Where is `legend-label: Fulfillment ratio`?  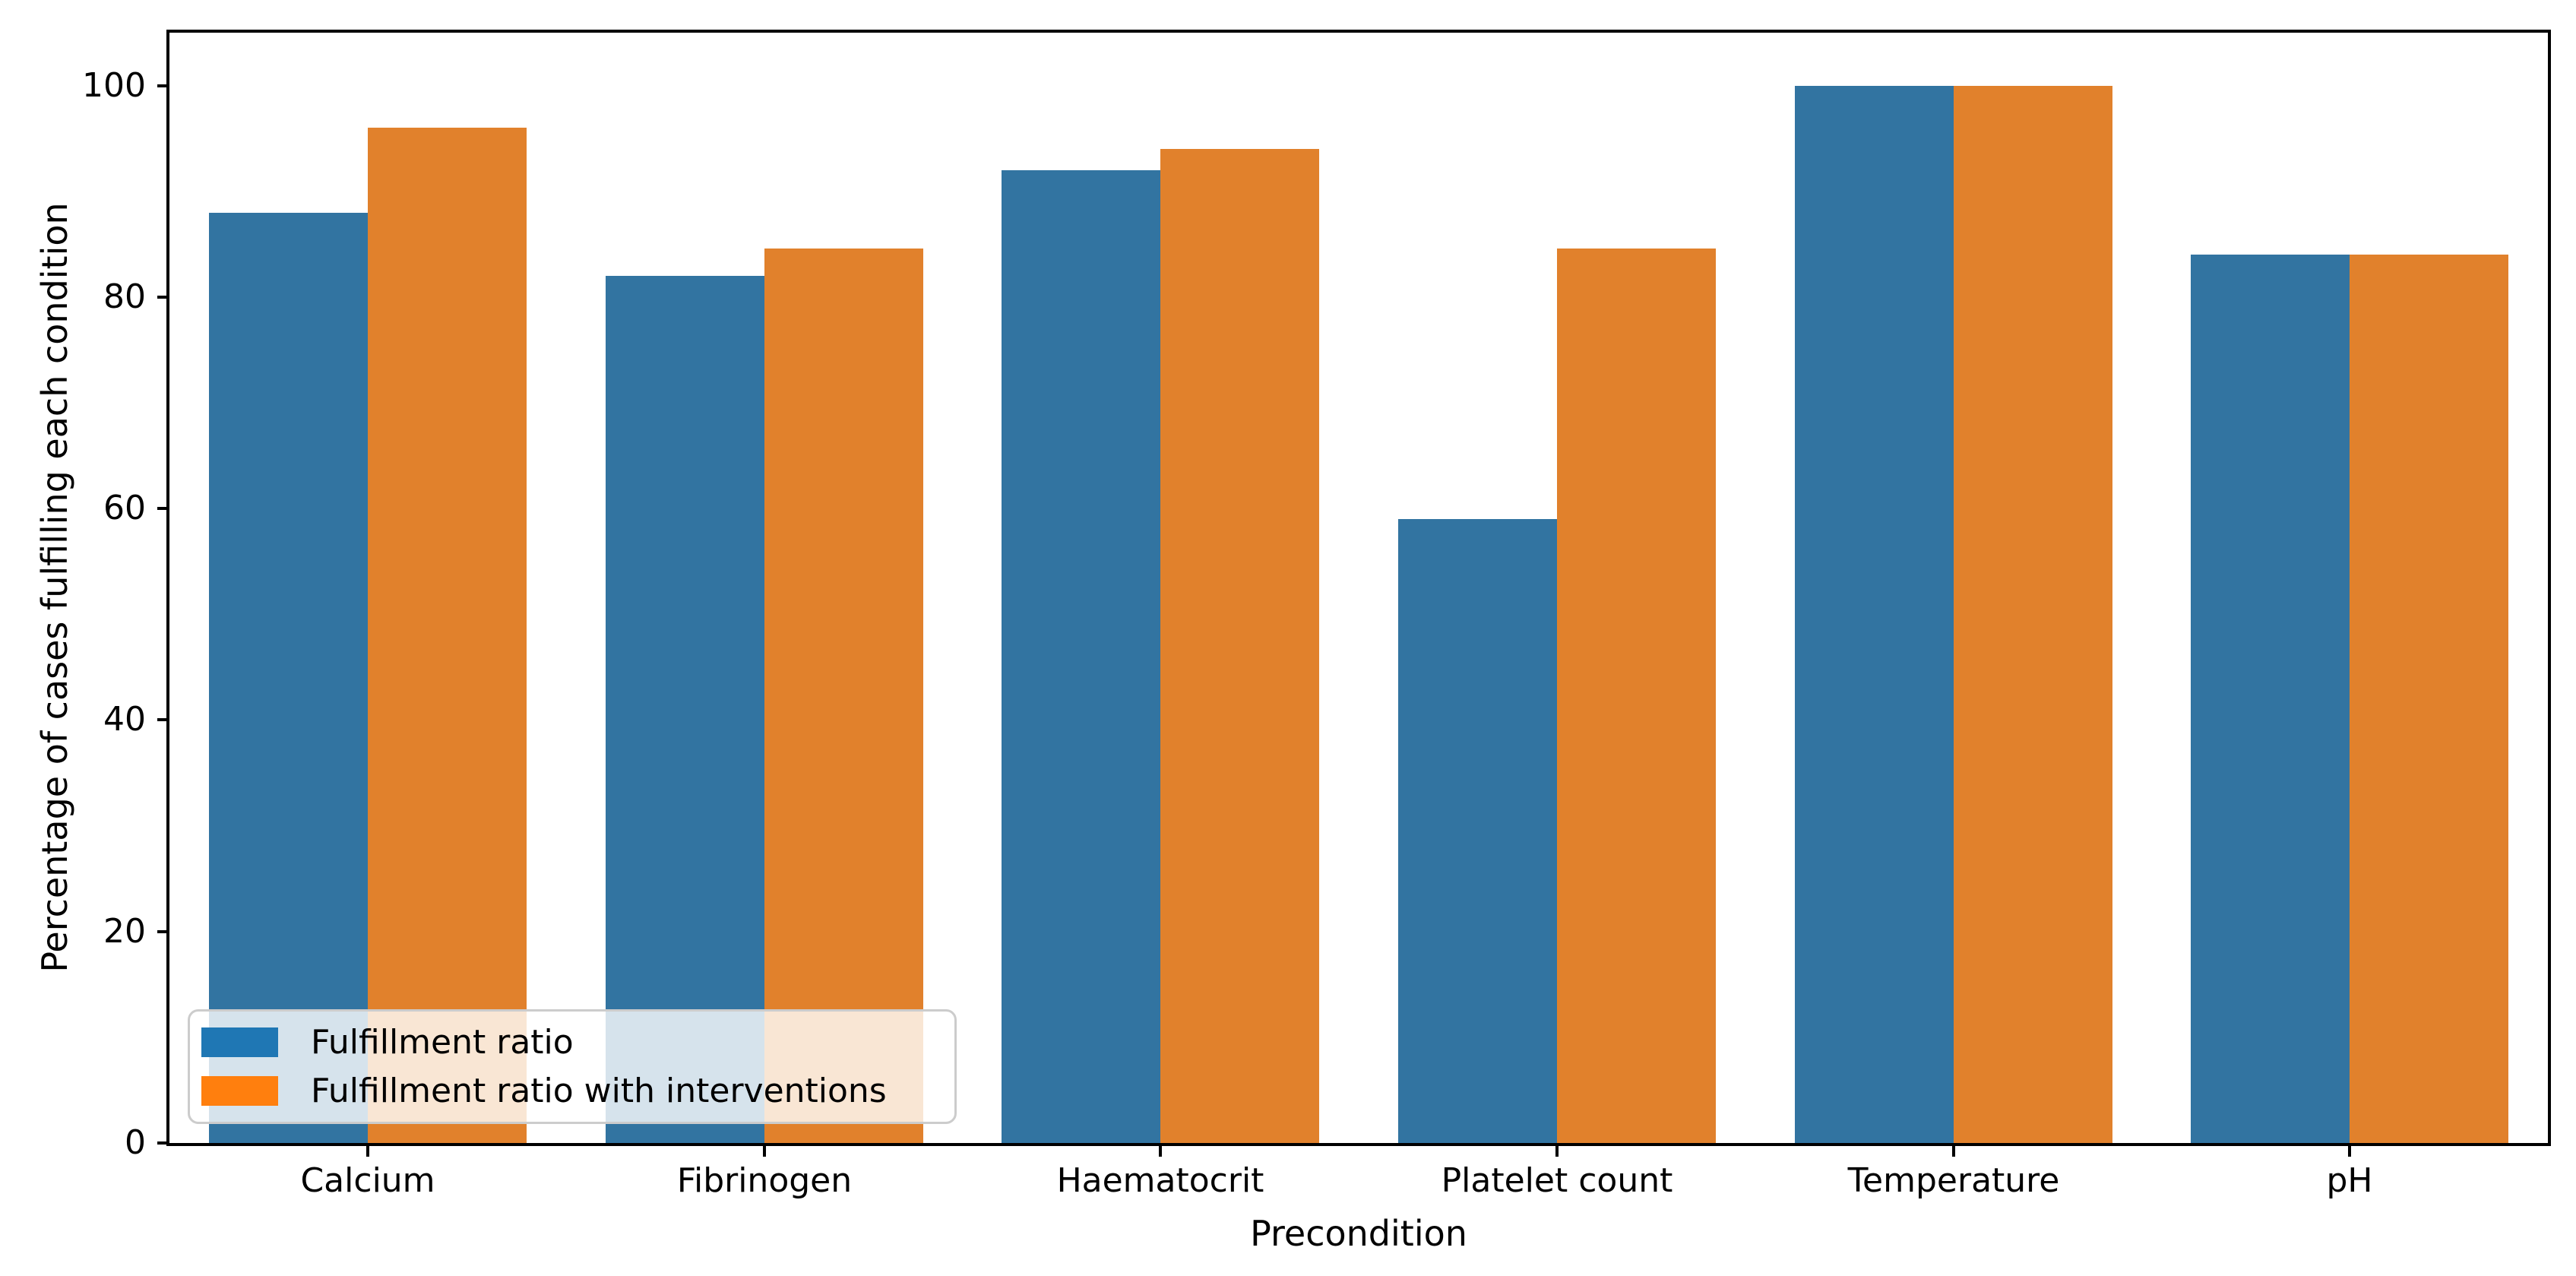
legend-label: Fulfillment ratio is located at coordinates (442, 1042).